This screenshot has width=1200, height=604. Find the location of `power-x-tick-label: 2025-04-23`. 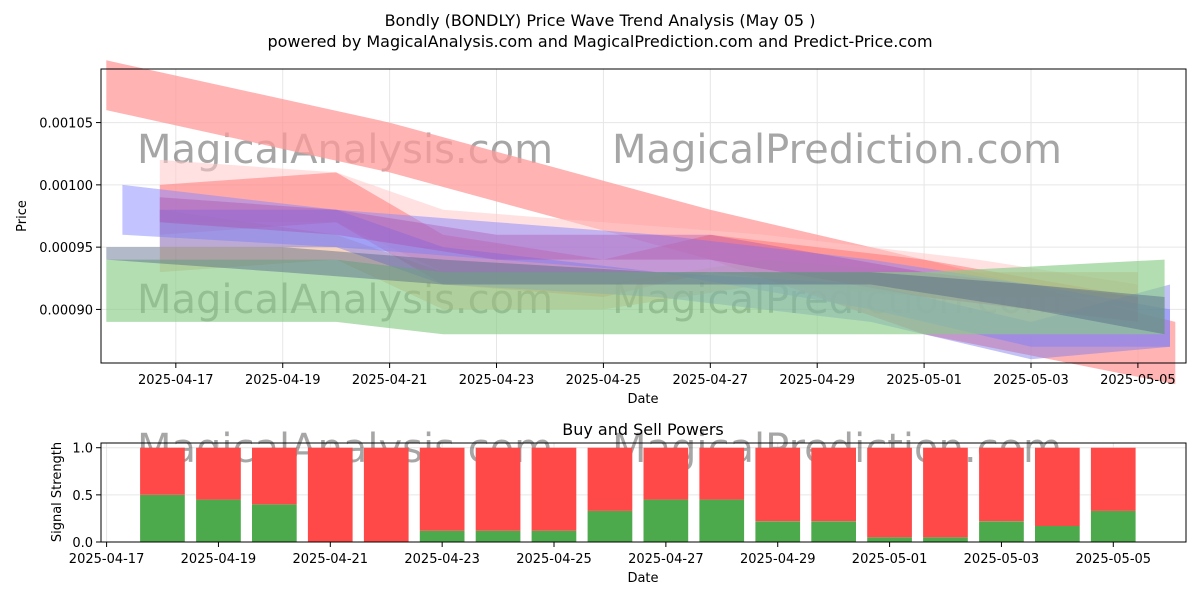

power-x-tick-label: 2025-04-23 is located at coordinates (442, 559).